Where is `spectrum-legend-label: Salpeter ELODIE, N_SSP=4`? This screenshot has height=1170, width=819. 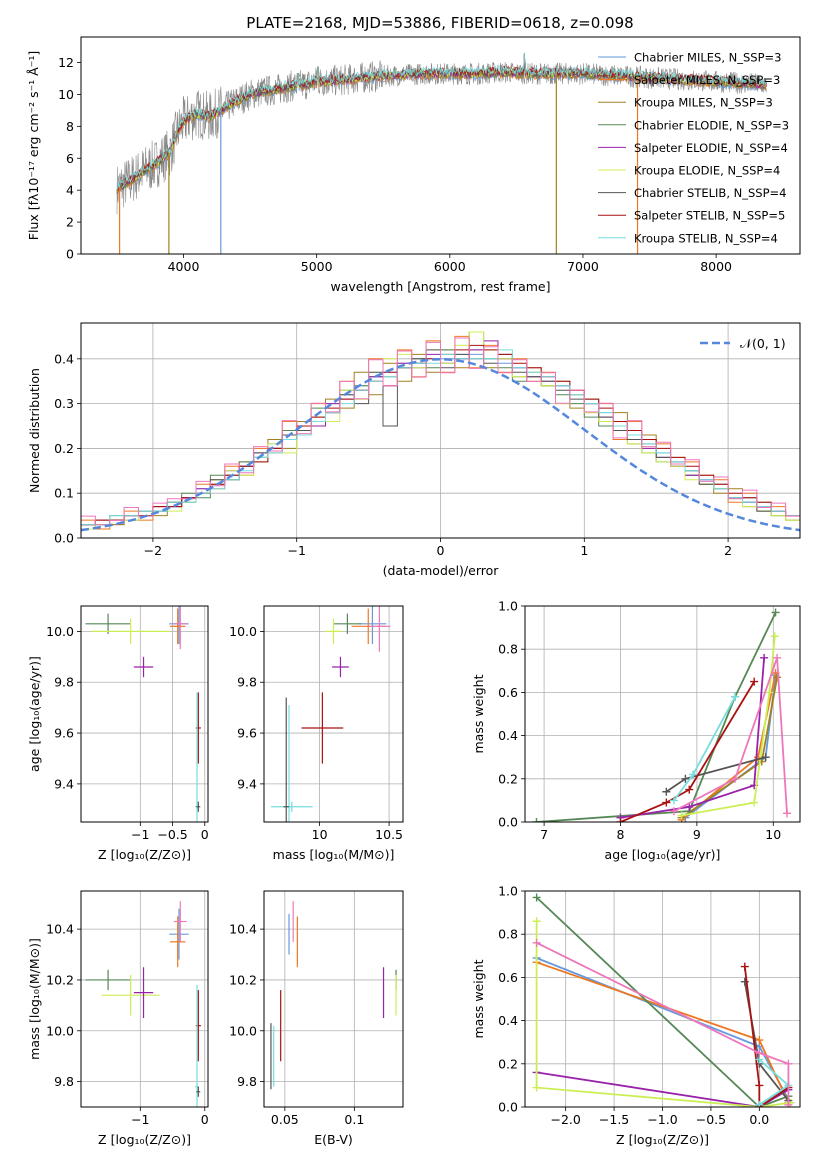
spectrum-legend-label: Salpeter ELODIE, N_SSP=4 is located at coordinates (711, 148).